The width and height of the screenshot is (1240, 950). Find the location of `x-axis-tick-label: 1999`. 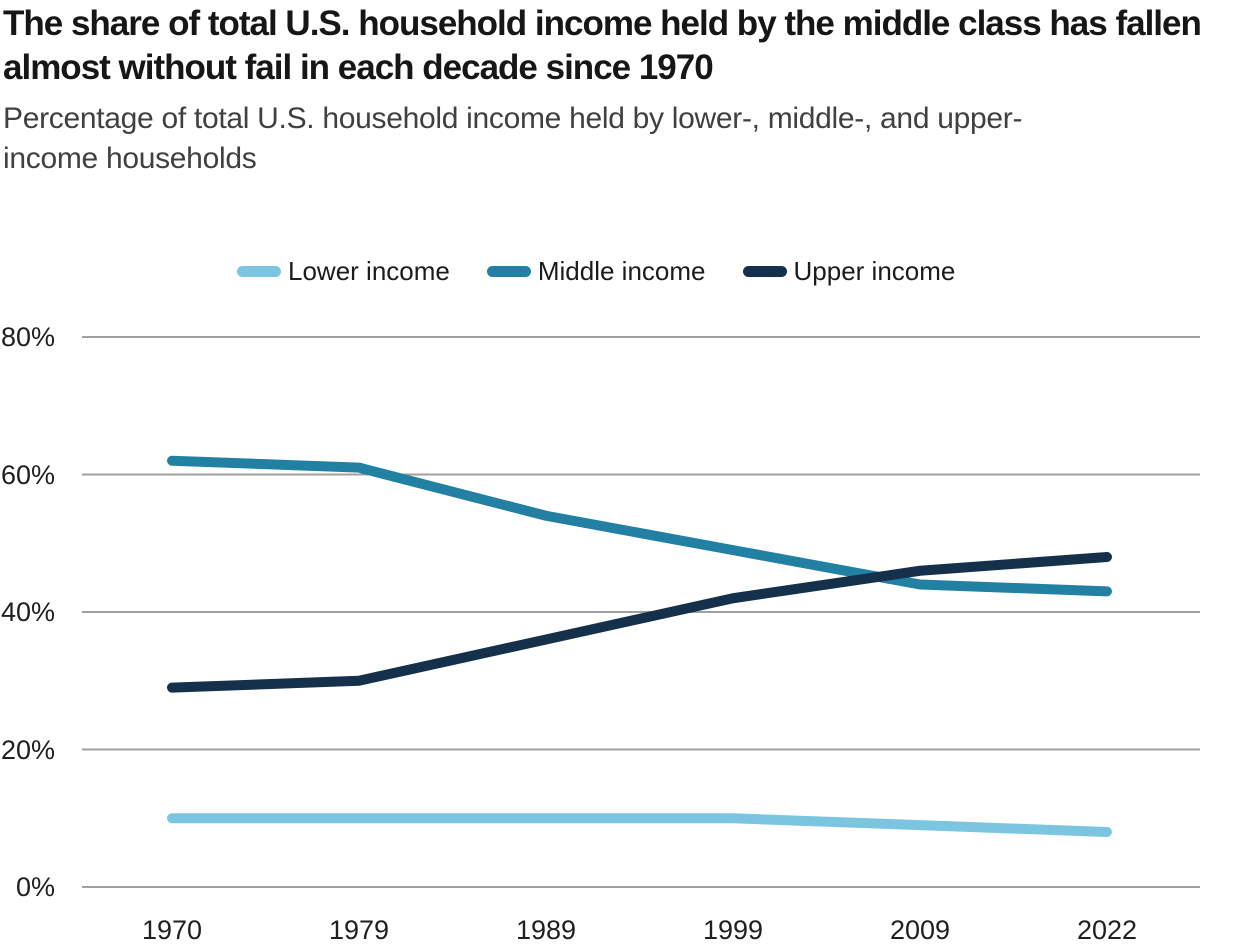

x-axis-tick-label: 1999 is located at coordinates (733, 930).